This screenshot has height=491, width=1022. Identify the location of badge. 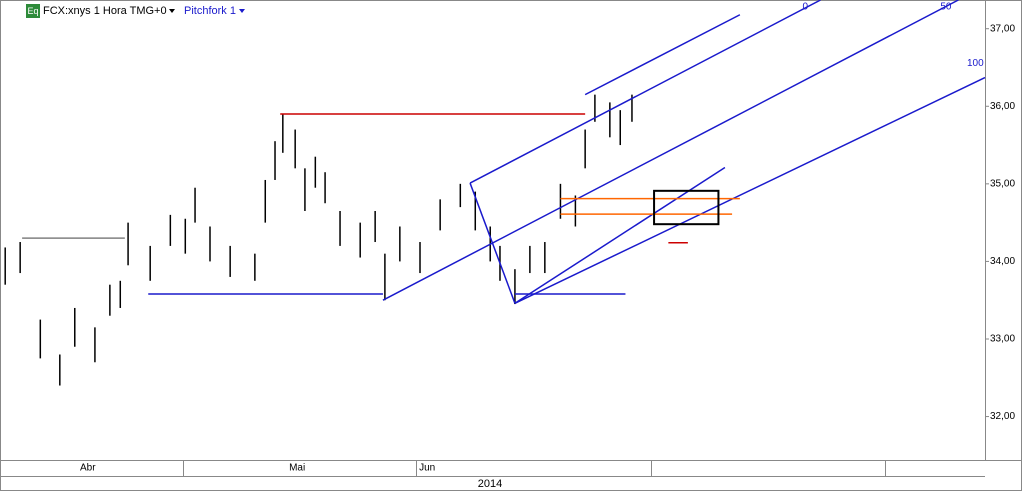
(33, 11).